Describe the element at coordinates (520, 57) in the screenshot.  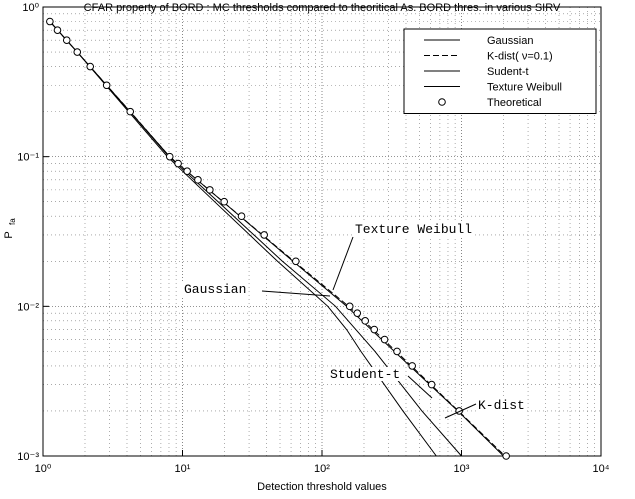
I see `legend-label: K-dist( ν=0.1)` at that location.